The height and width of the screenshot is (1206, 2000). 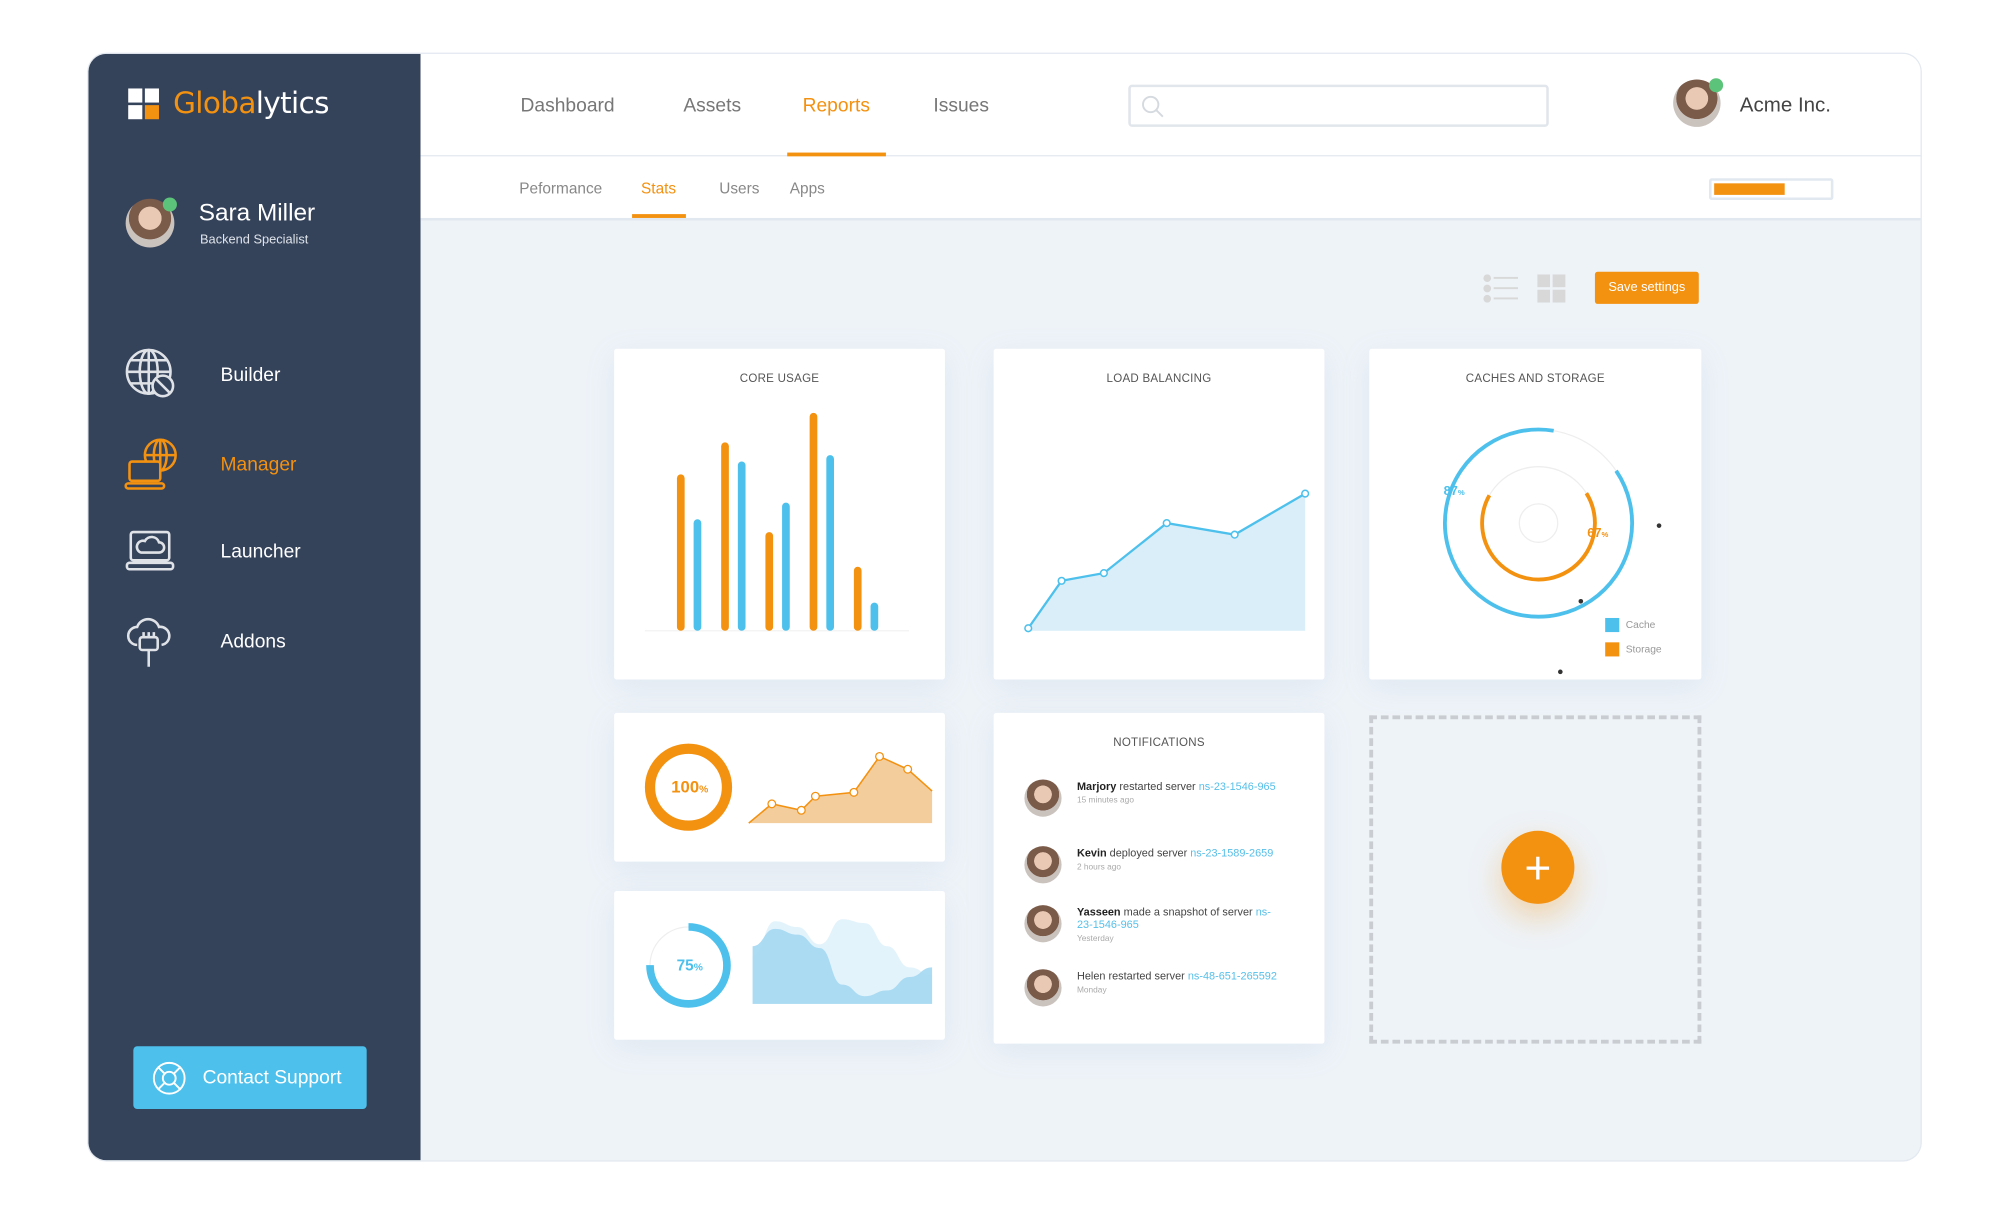 What do you see at coordinates (1771, 189) in the screenshot?
I see `progress-bar` at bounding box center [1771, 189].